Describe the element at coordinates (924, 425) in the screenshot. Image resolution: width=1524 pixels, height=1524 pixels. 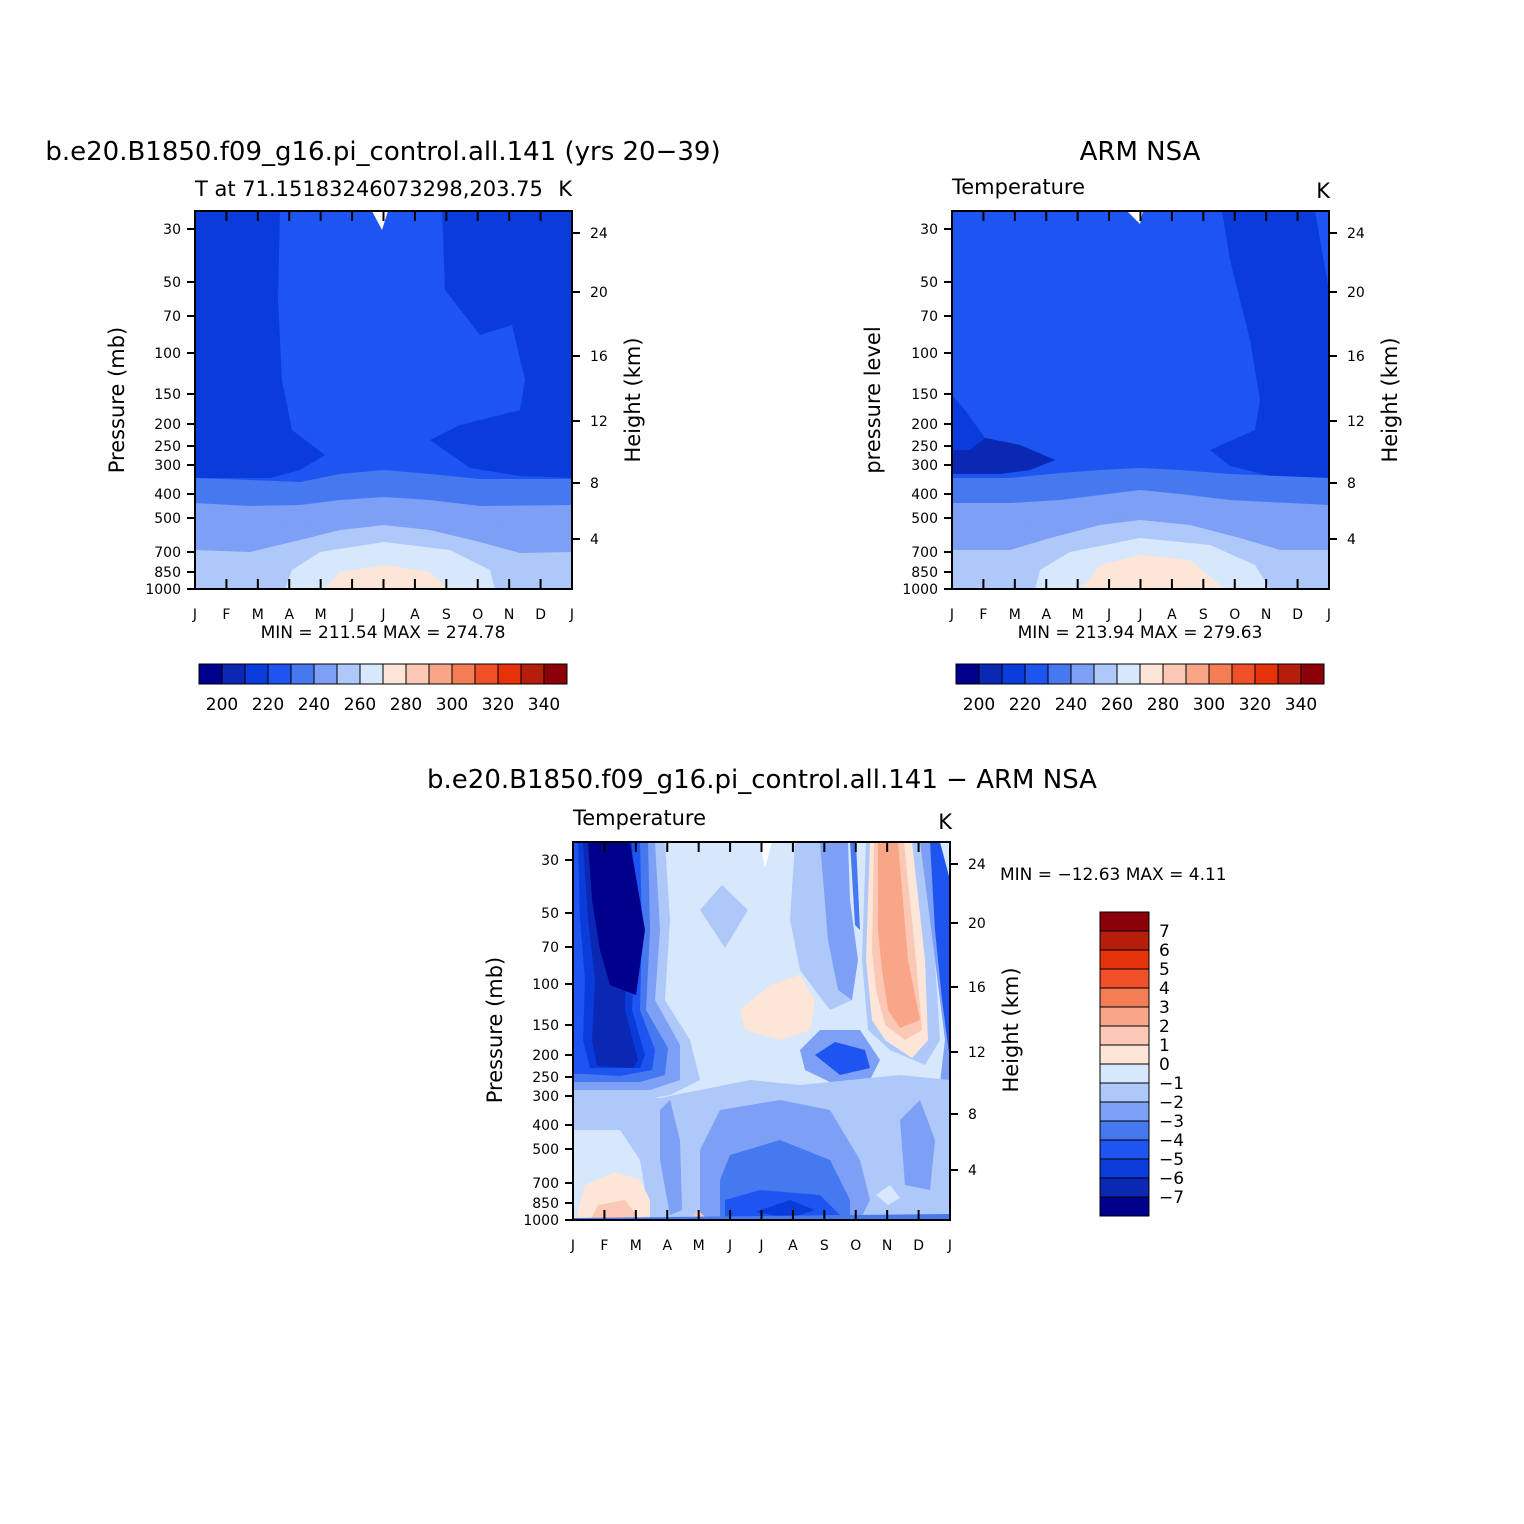
I see `y-tick-label: 200` at that location.